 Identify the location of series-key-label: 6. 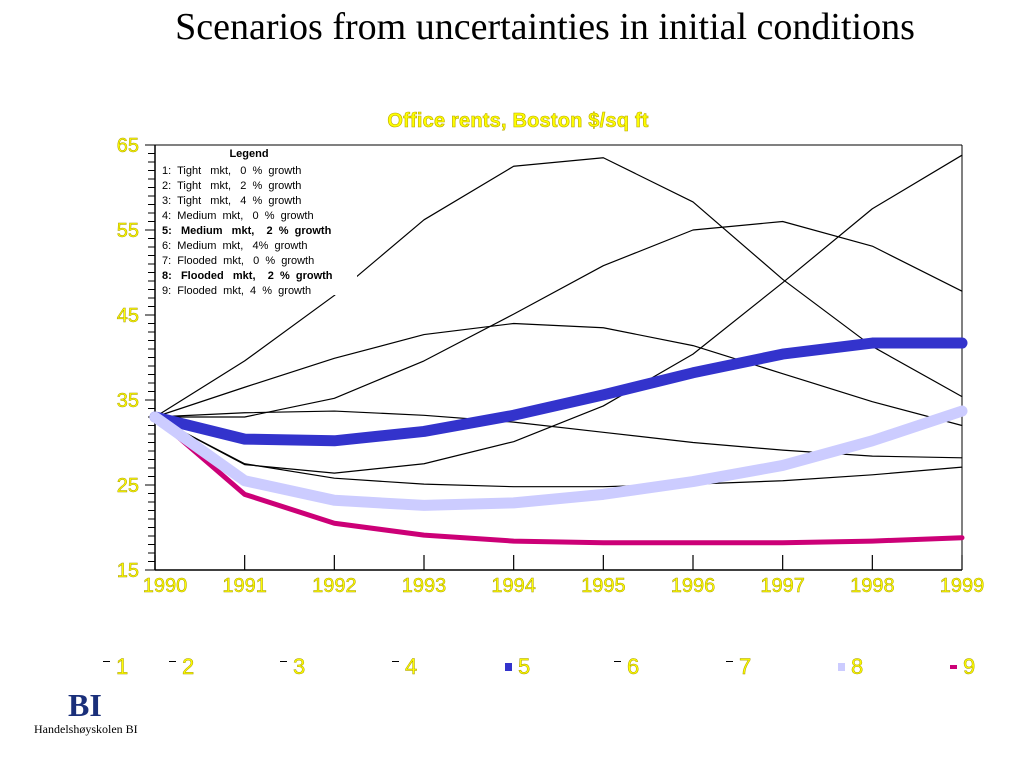
(633, 667).